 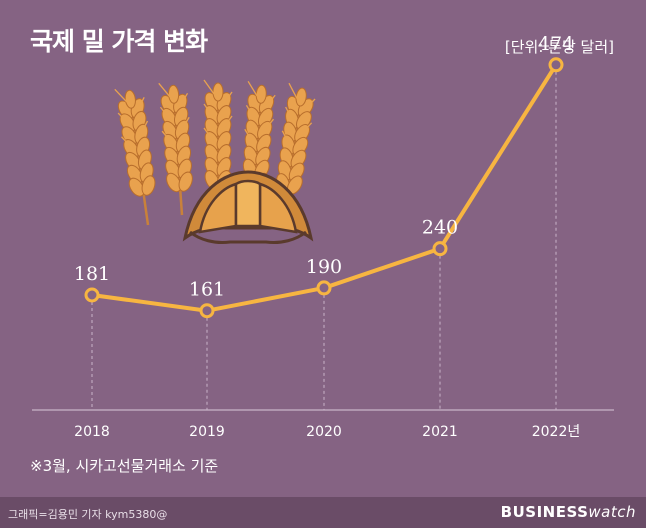 What do you see at coordinates (323, 512) in the screenshot?
I see `footer-bar: 그래픽=김용민 기자 kym5380@ BUSINESSwatch` at bounding box center [323, 512].